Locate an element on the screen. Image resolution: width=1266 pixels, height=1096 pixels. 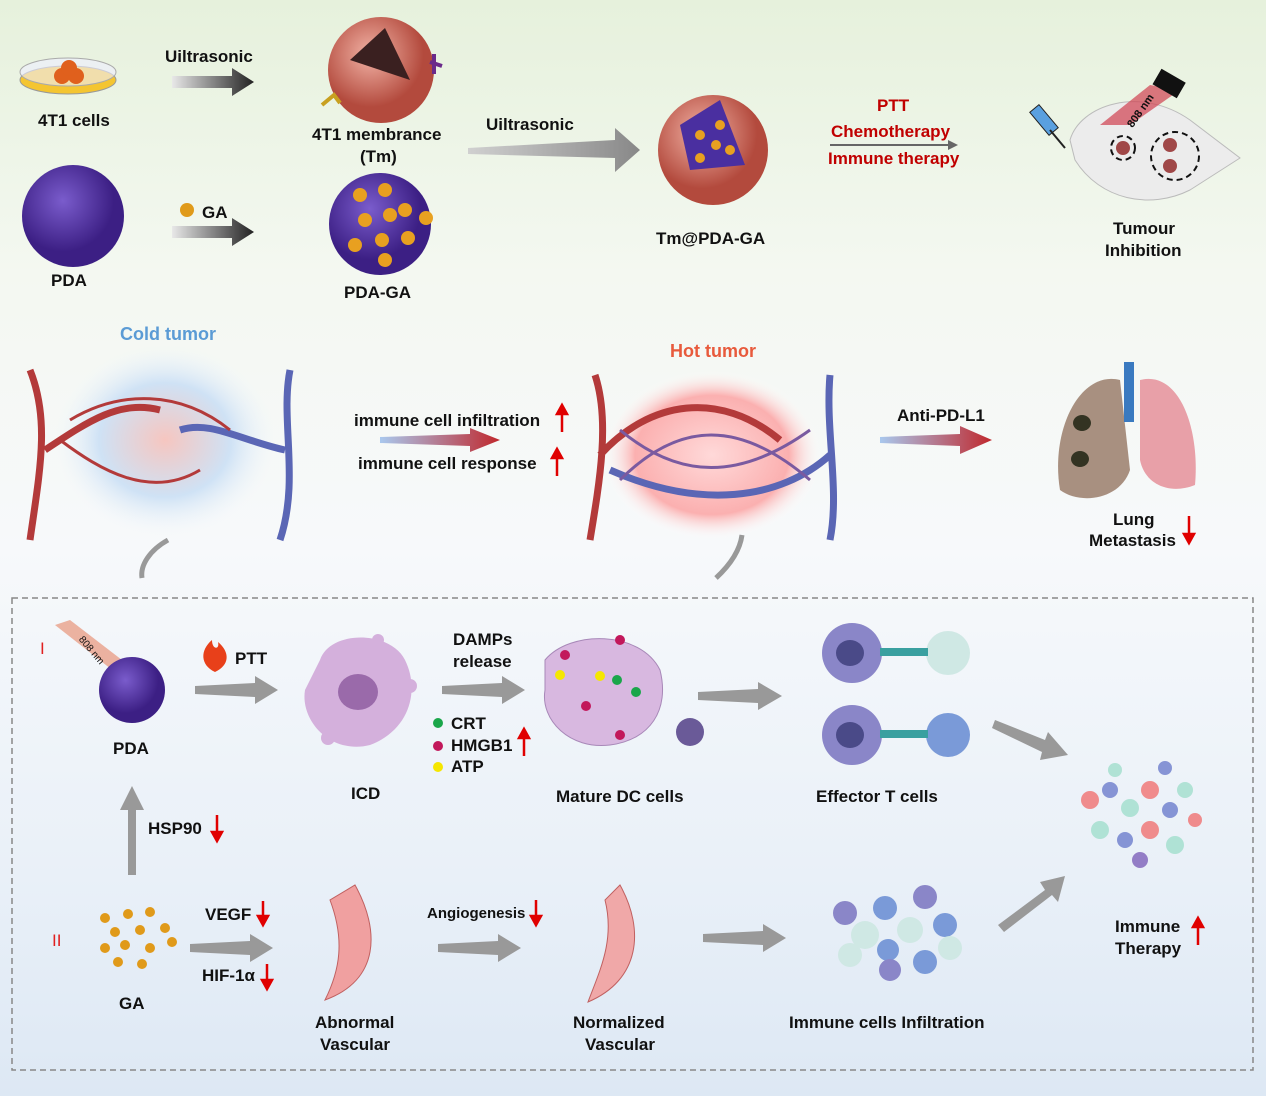
petri-dish-icon is located at coordinates (68, 76).